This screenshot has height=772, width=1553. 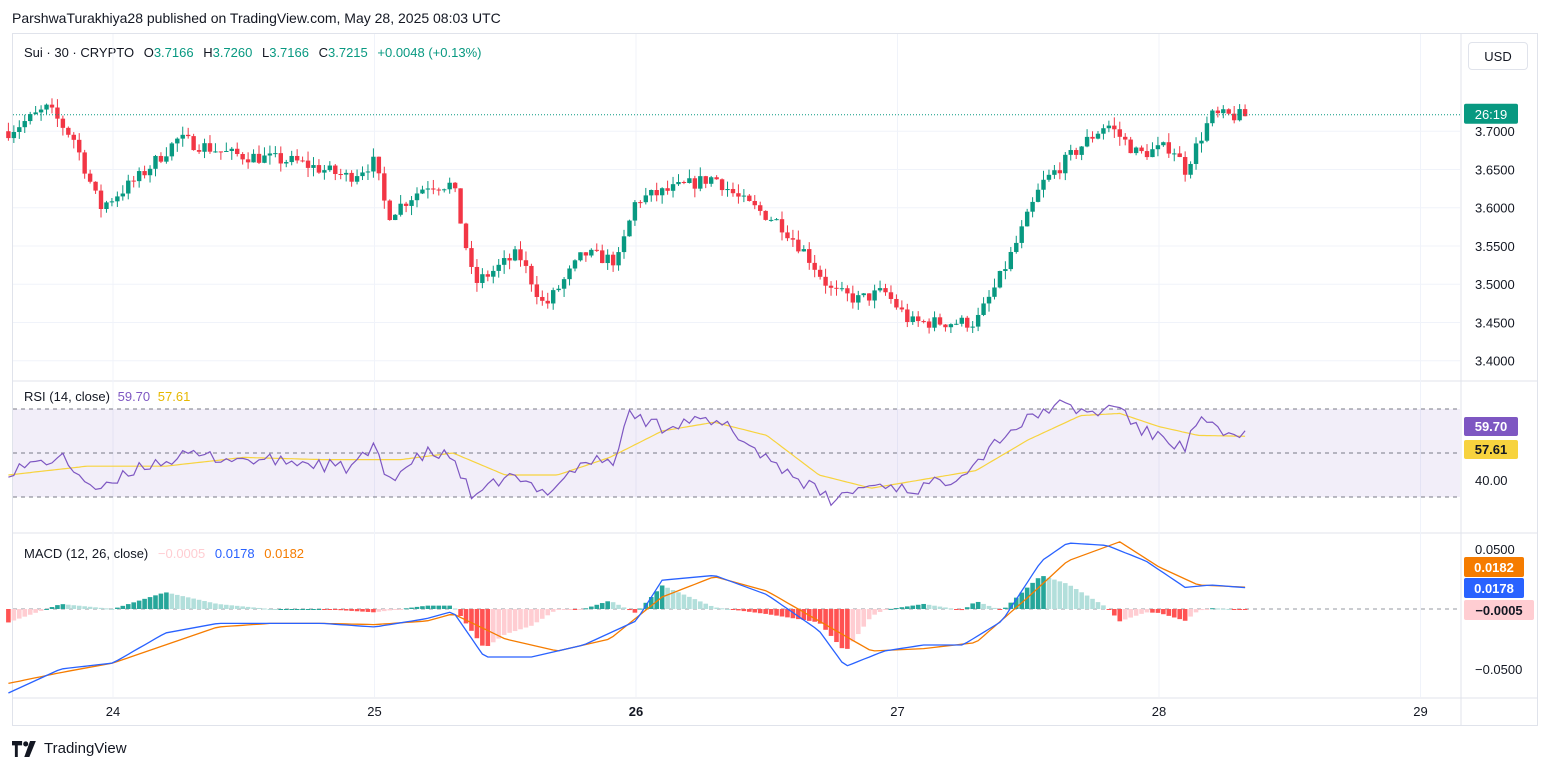 What do you see at coordinates (1491, 113) in the screenshot?
I see `last-price-tag` at bounding box center [1491, 113].